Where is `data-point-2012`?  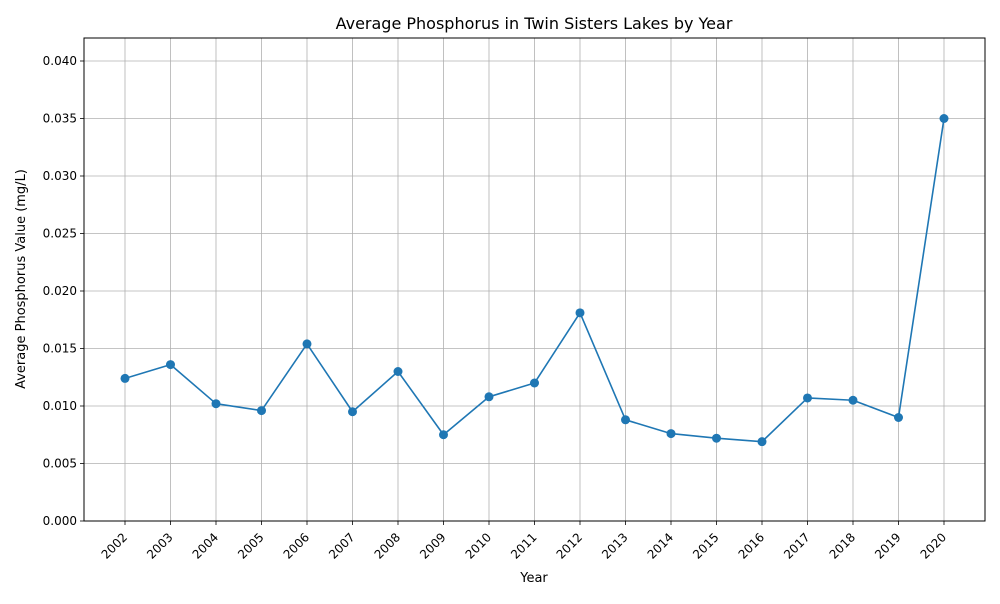
data-point-2012 is located at coordinates (580, 313).